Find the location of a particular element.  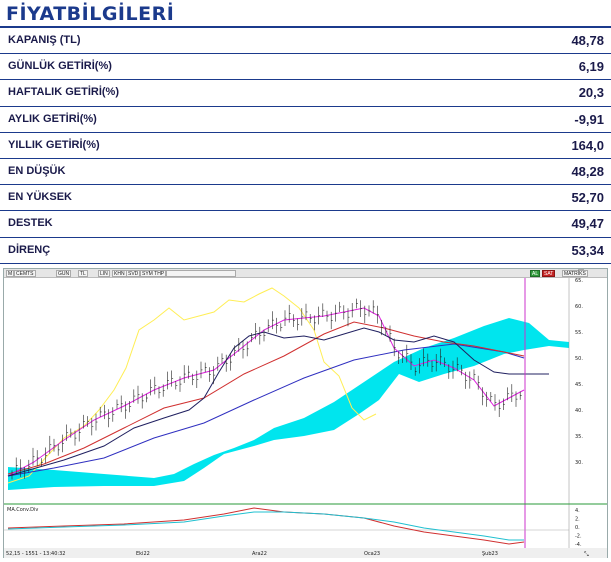

row-en-yuksek: EN YÜKSEK 52,70 is located at coordinates (305, 198).